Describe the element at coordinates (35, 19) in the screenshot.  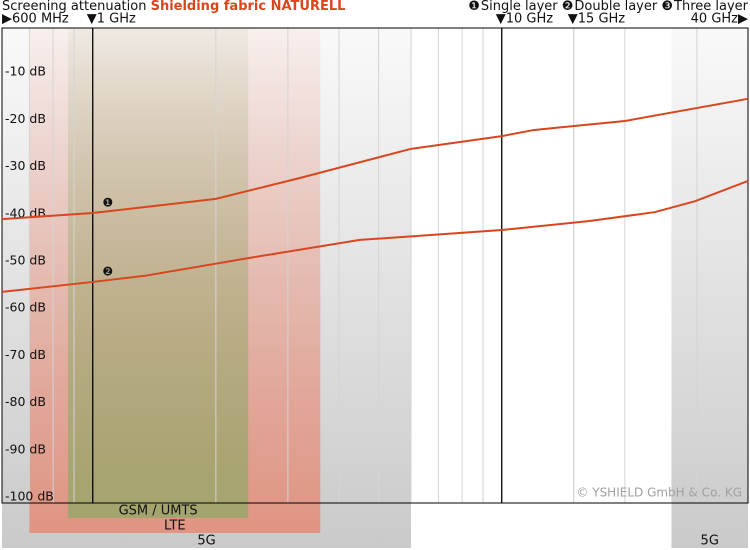
I see `x-tick-label: ▶600 MHz` at that location.